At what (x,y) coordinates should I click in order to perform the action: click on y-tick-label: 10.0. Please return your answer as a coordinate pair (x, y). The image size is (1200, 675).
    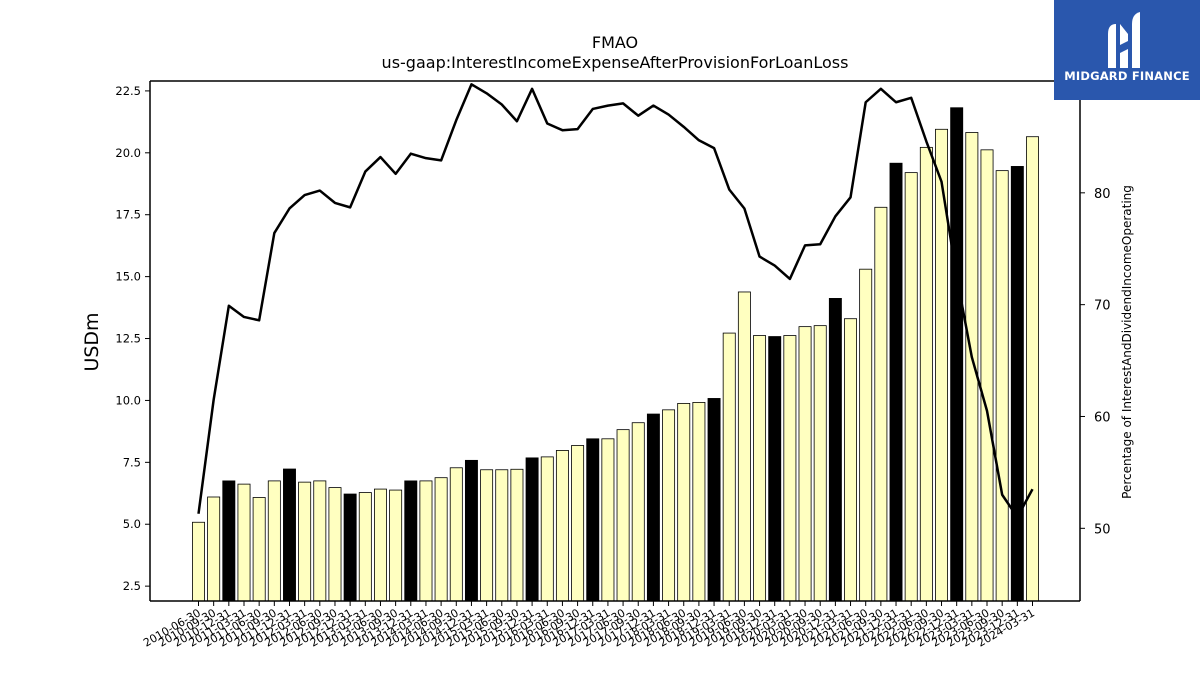
    Looking at the image, I should click on (128, 400).